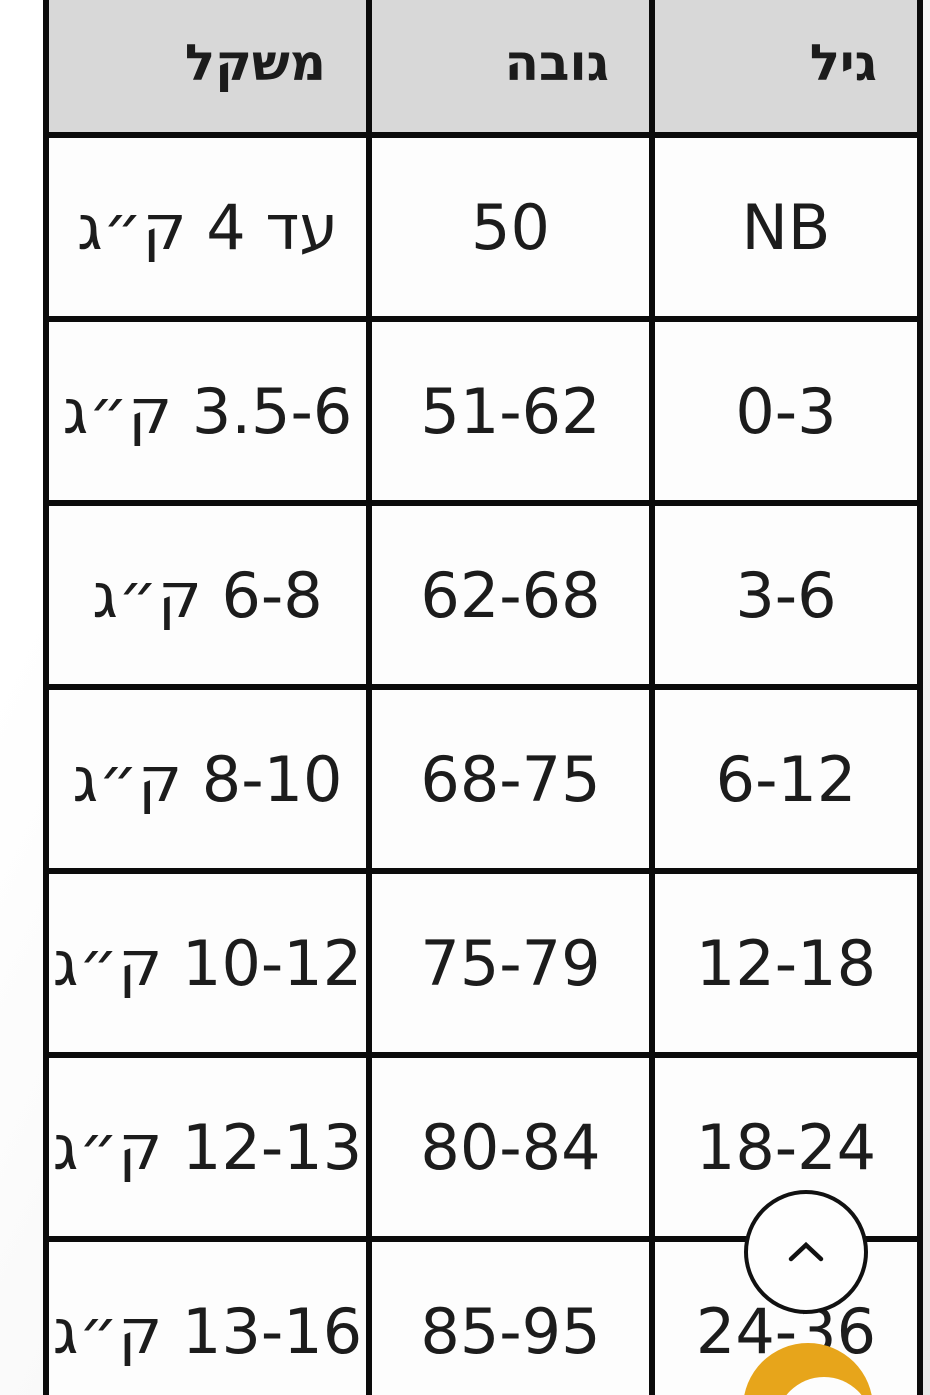 Image resolution: width=930 pixels, height=1395 pixels. I want to click on table-row: 6-12 68-75 8-10 ק״ג, so click(483, 779).